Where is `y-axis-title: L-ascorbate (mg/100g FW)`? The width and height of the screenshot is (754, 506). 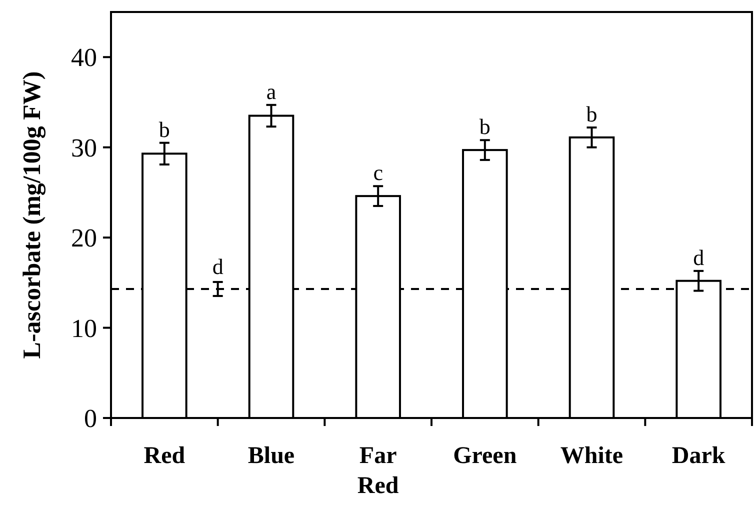 y-axis-title: L-ascorbate (mg/100g FW) is located at coordinates (32, 215).